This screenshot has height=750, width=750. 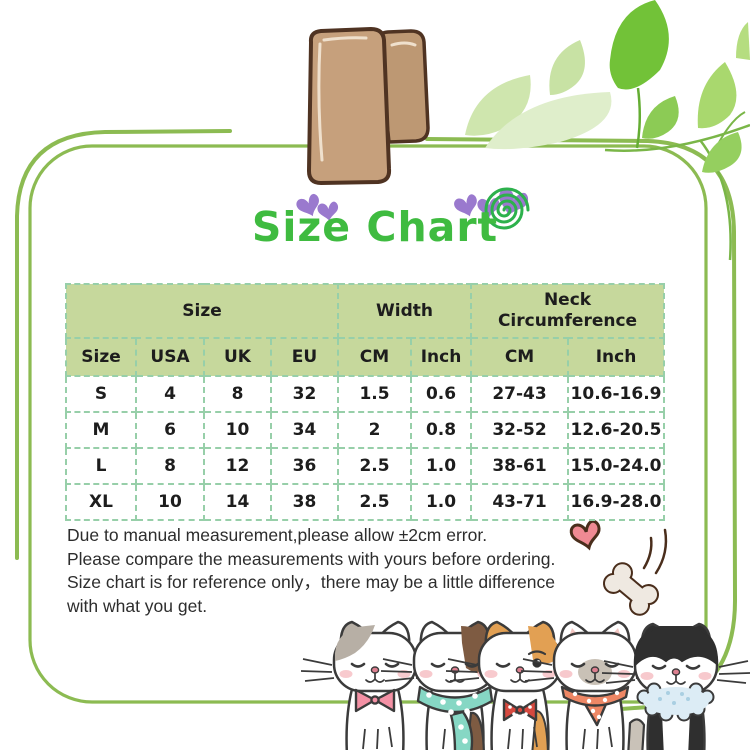 I want to click on table-cell: 15.0-24.0, so click(x=616, y=466).